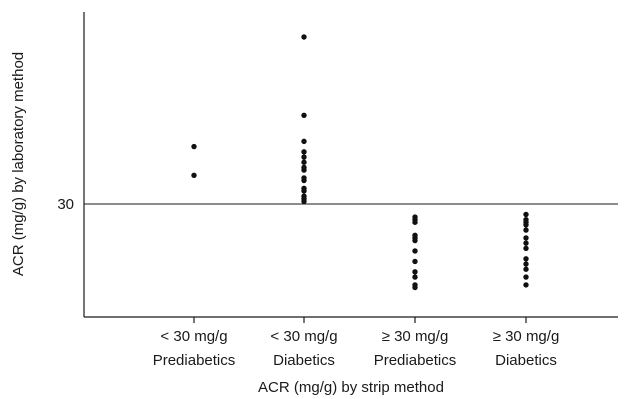  I want to click on y-ticks: 30, so click(65, 204).